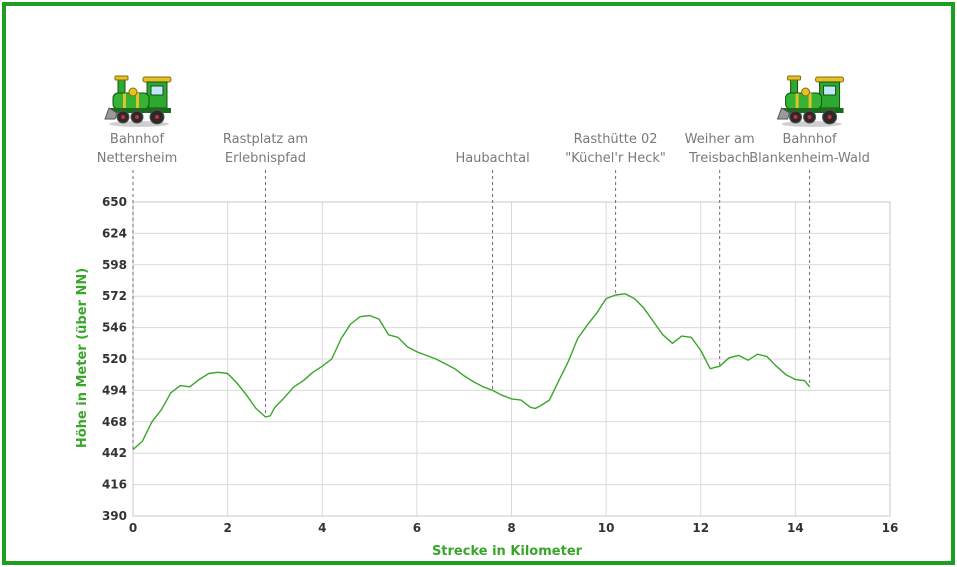 This screenshot has height=567, width=957. What do you see at coordinates (720, 139) in the screenshot?
I see `annotation-label: Weiher am` at bounding box center [720, 139].